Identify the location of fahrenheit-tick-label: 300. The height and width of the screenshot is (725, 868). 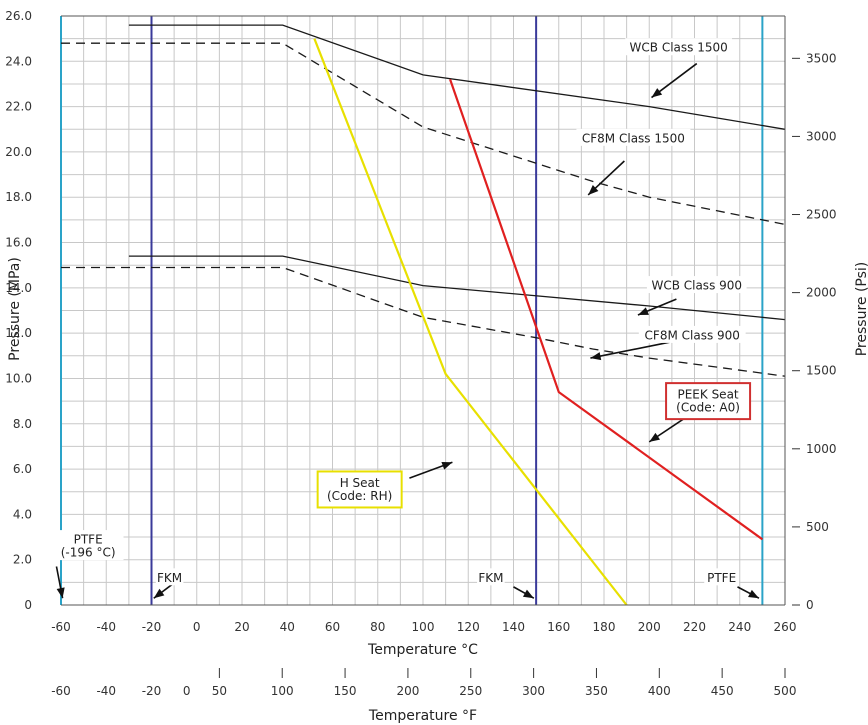
(533, 691).